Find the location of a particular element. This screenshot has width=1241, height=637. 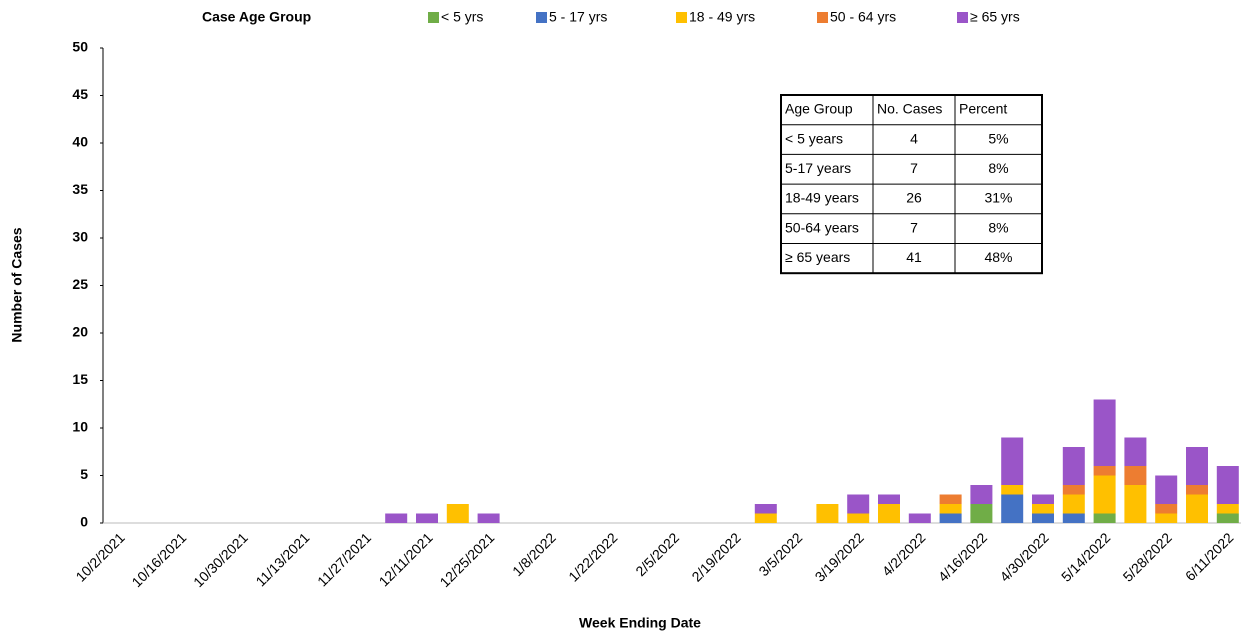

table-cell: 26 is located at coordinates (914, 198).